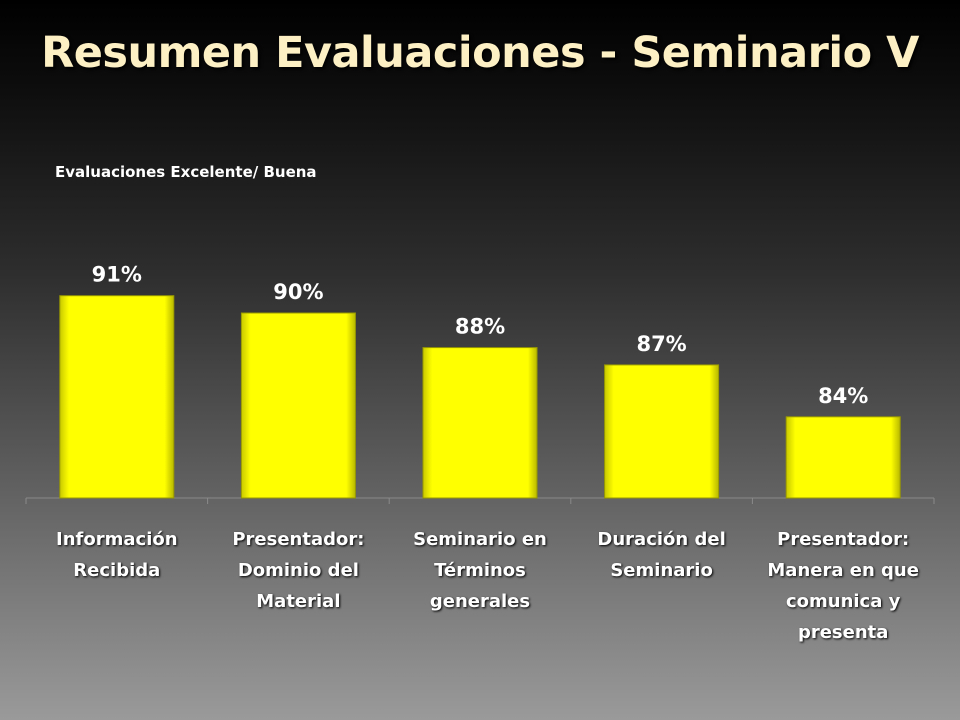  Describe the element at coordinates (298, 570) in the screenshot. I see `category-label: Presentador: Dominio del Material` at that location.